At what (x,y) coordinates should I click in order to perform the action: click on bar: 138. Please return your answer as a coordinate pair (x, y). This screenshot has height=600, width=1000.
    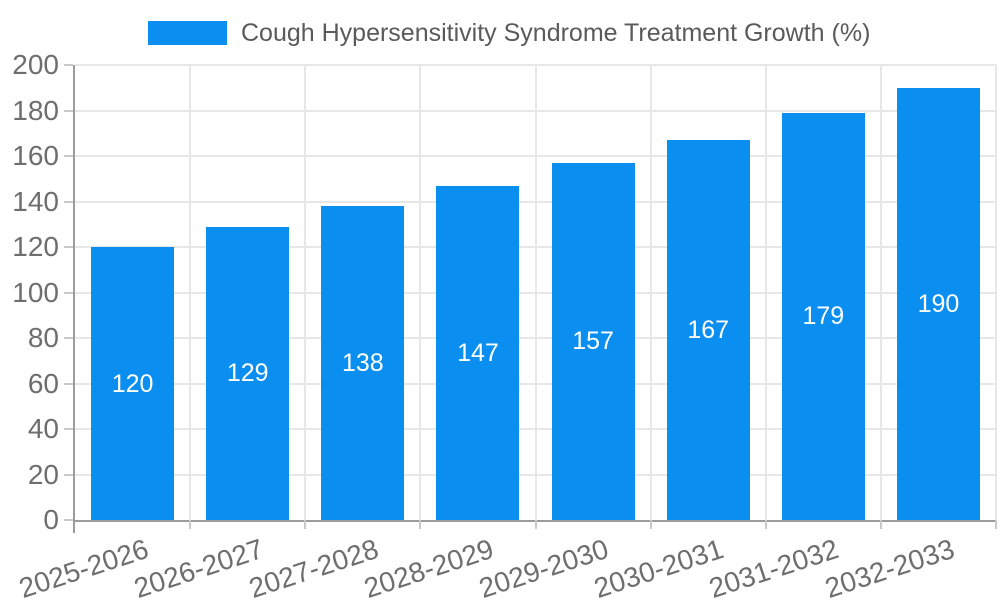
    Looking at the image, I should click on (363, 363).